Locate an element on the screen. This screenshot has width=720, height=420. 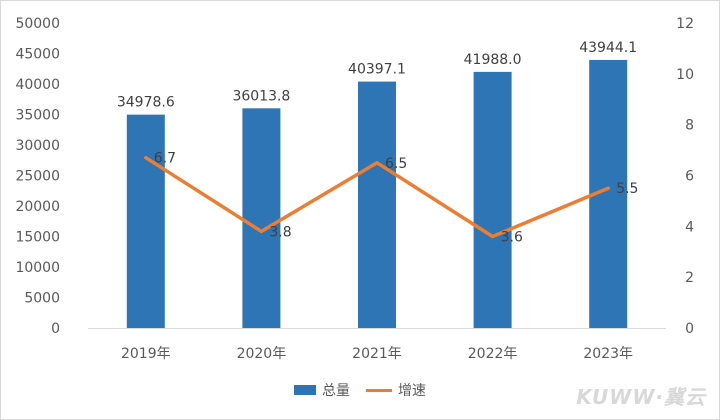
y-right-tick-label: 2 is located at coordinates (689, 278).